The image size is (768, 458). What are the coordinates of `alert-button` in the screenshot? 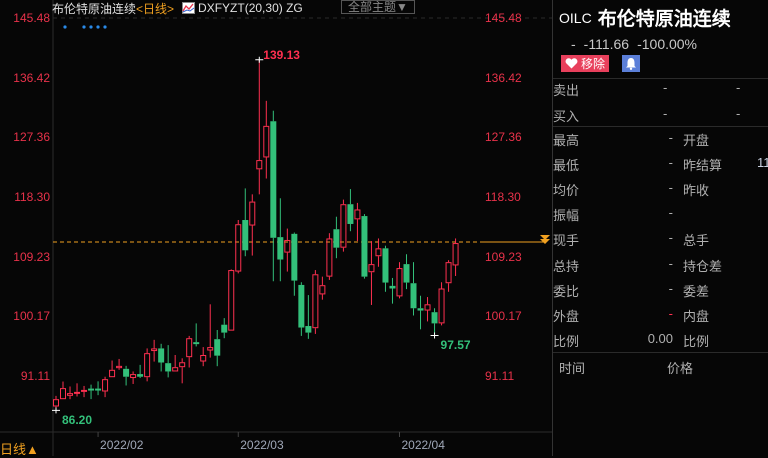 It's located at (631, 63).